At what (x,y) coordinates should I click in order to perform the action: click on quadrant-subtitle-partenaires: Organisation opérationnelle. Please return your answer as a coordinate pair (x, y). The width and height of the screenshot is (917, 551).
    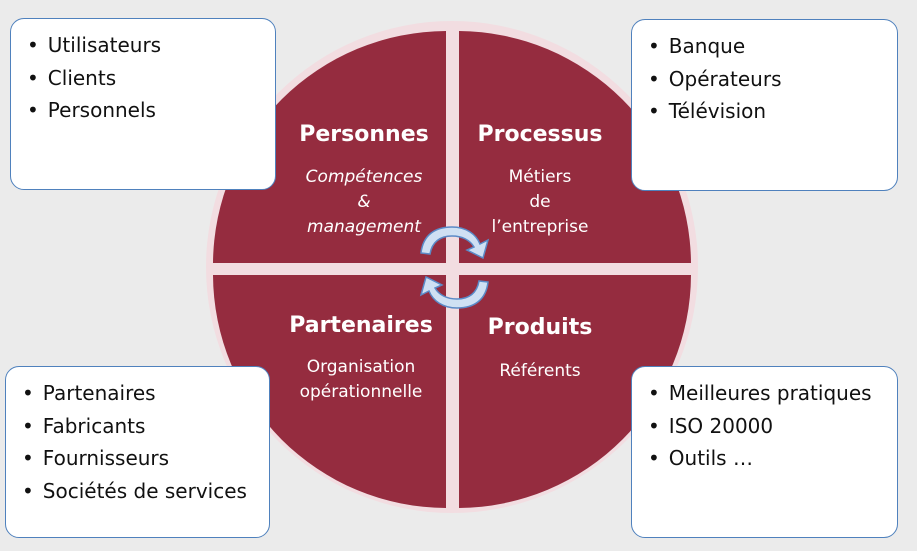
    Looking at the image, I should click on (361, 380).